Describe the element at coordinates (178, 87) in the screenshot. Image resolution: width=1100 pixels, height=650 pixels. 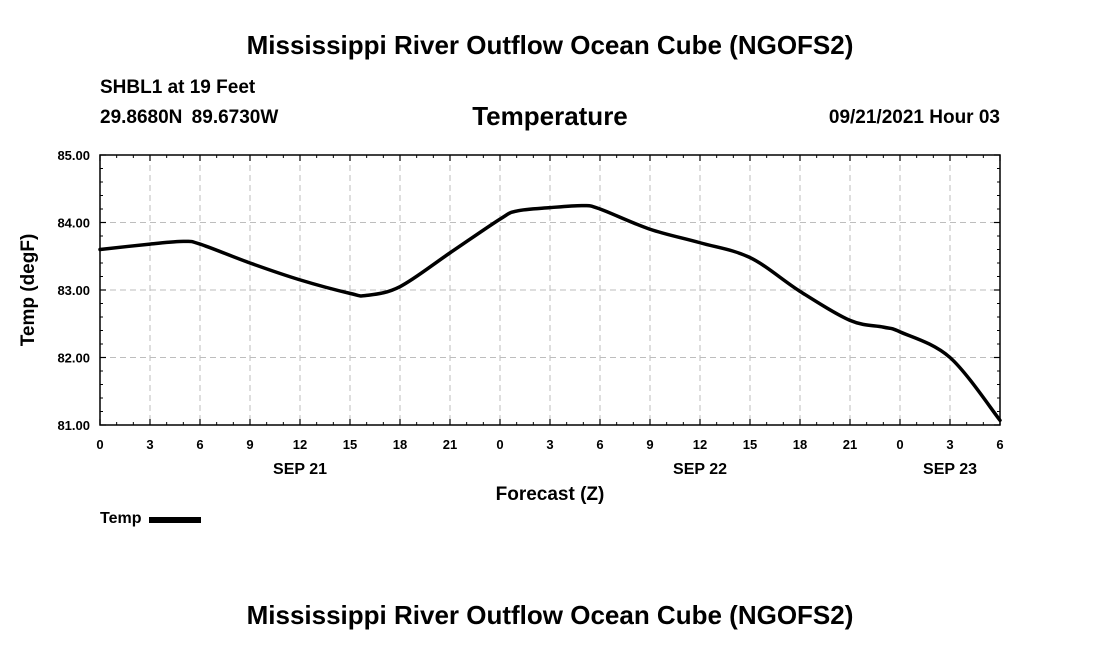
I see `station-label: SHBL1 at 19 Feet` at that location.